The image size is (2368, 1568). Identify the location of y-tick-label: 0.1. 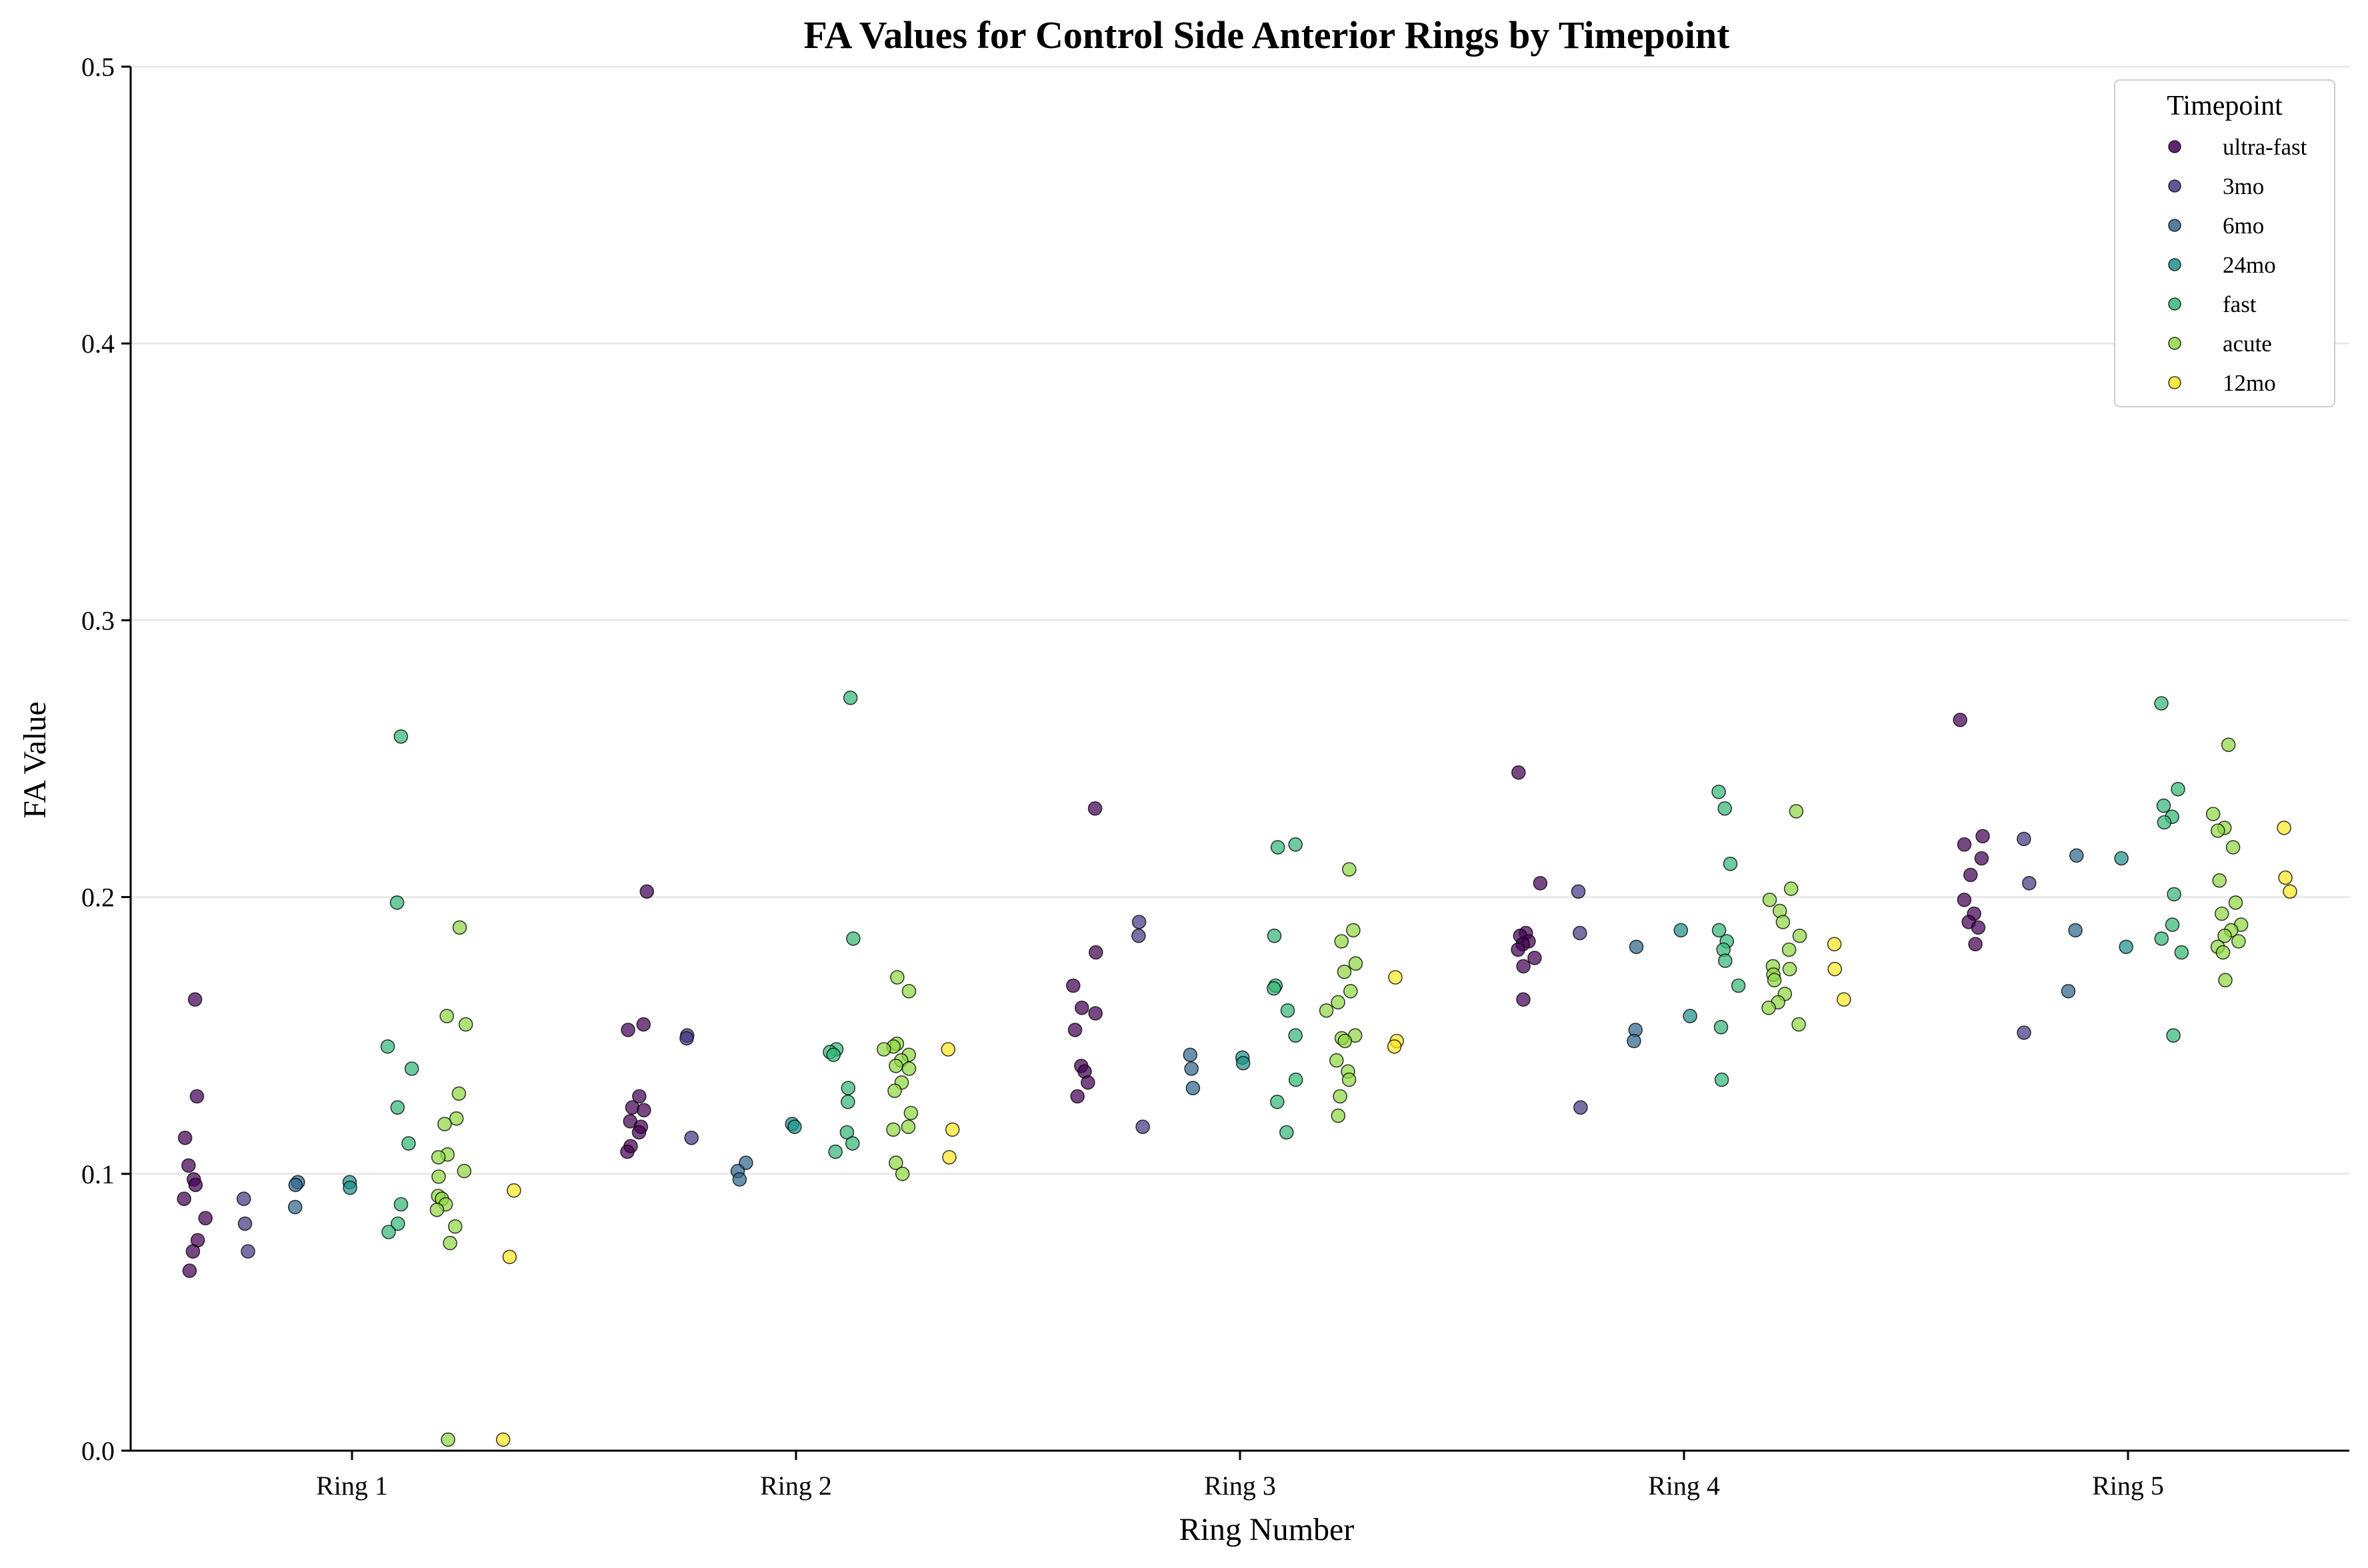
(98, 1174).